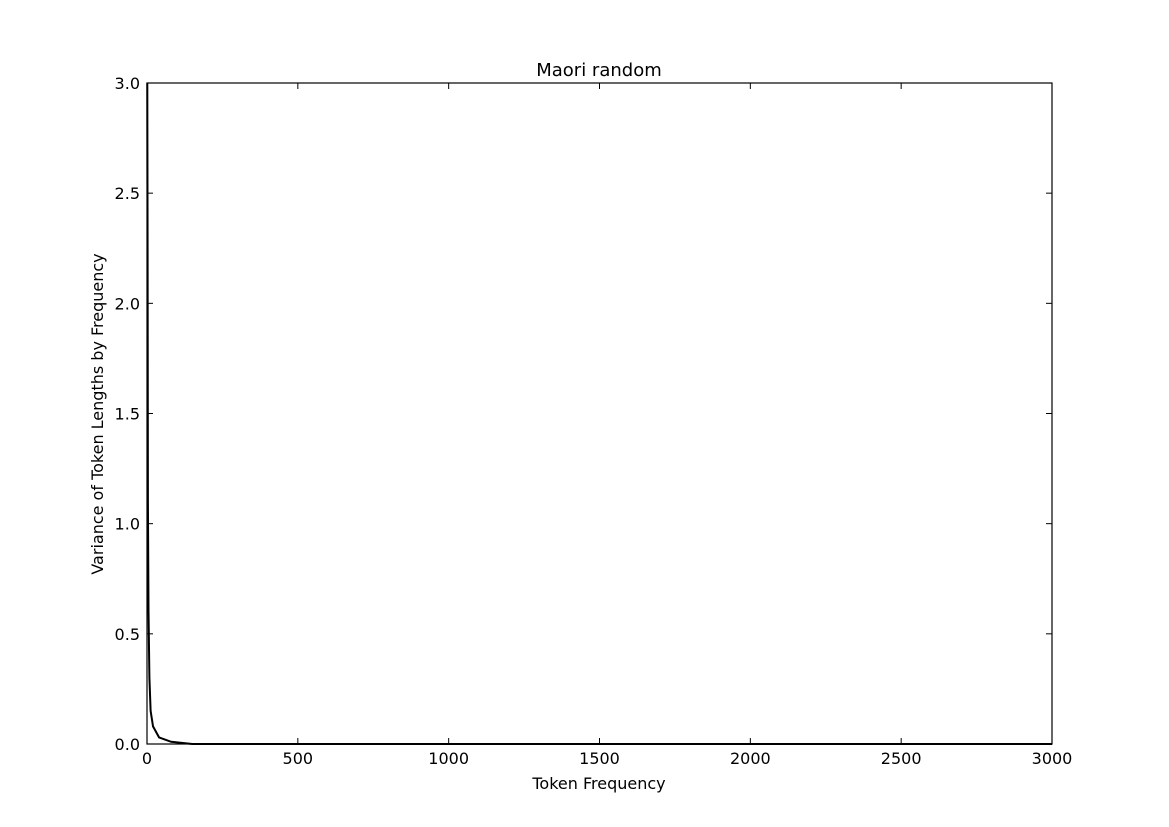  I want to click on x-axis-label: Token Frequency, so click(598, 783).